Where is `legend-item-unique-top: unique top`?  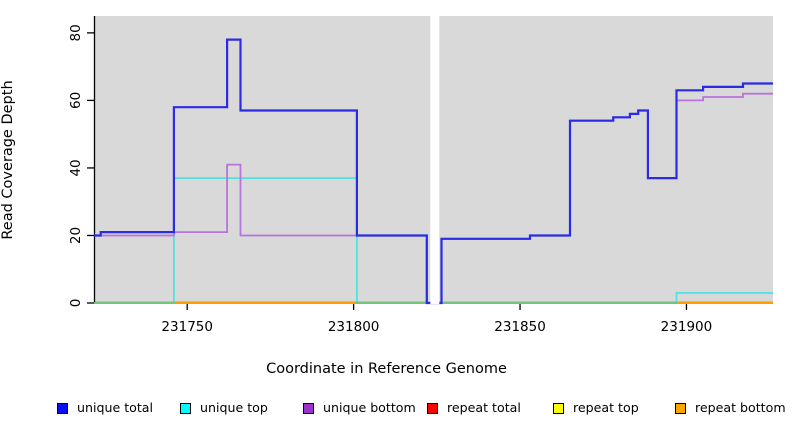
legend-item-unique-top: unique top is located at coordinates (224, 408).